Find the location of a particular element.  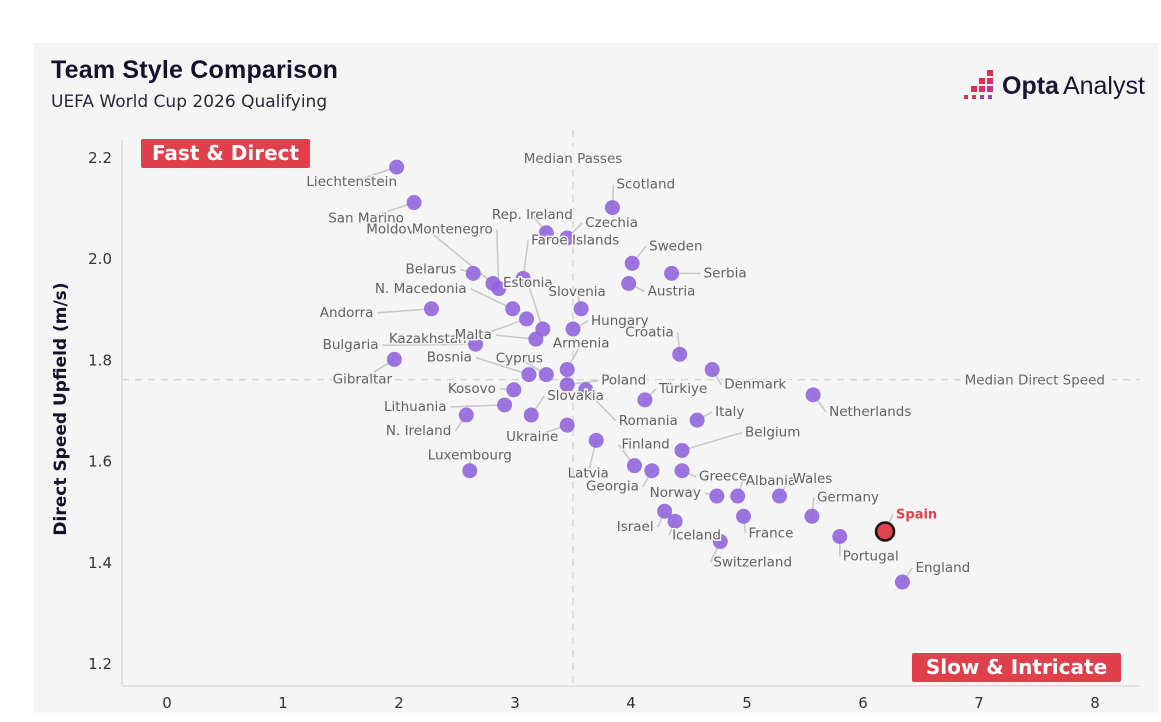

data-label: Cyprus is located at coordinates (519, 359).